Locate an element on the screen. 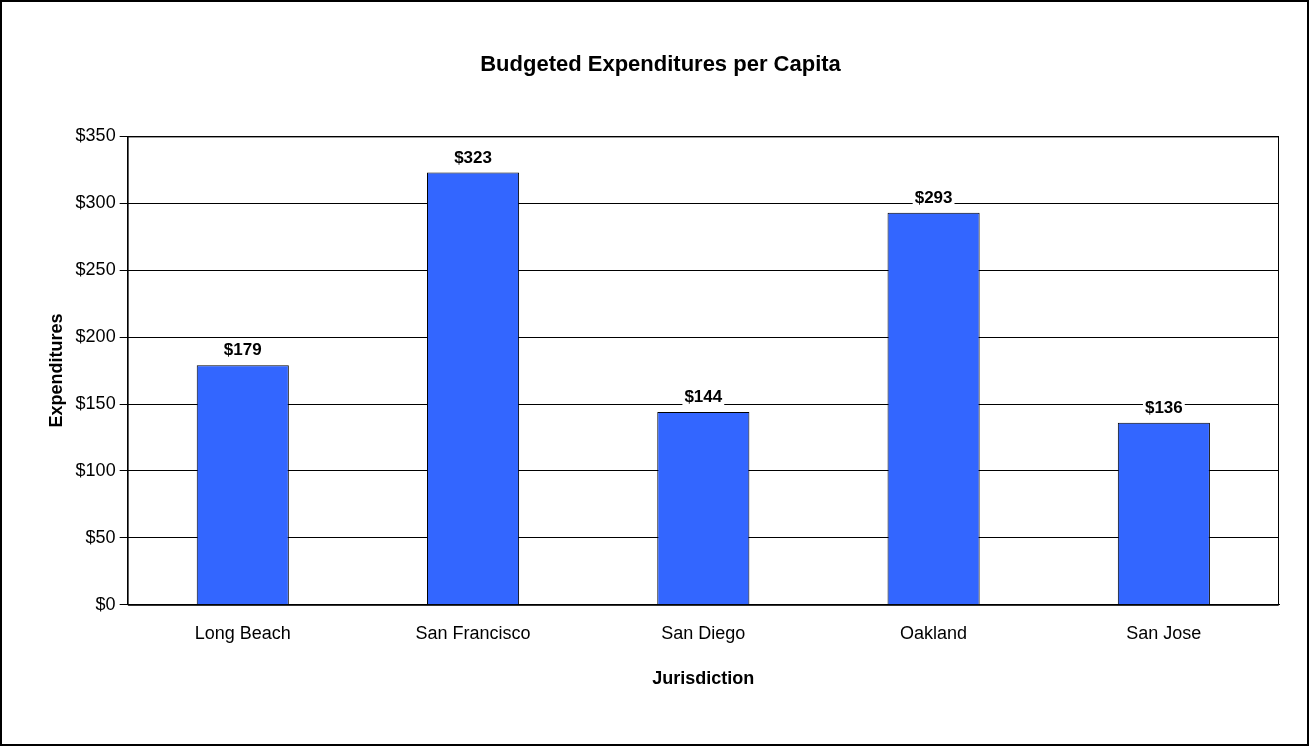 The width and height of the screenshot is (1309, 746). y-tick-label: $0 is located at coordinates (105, 603).